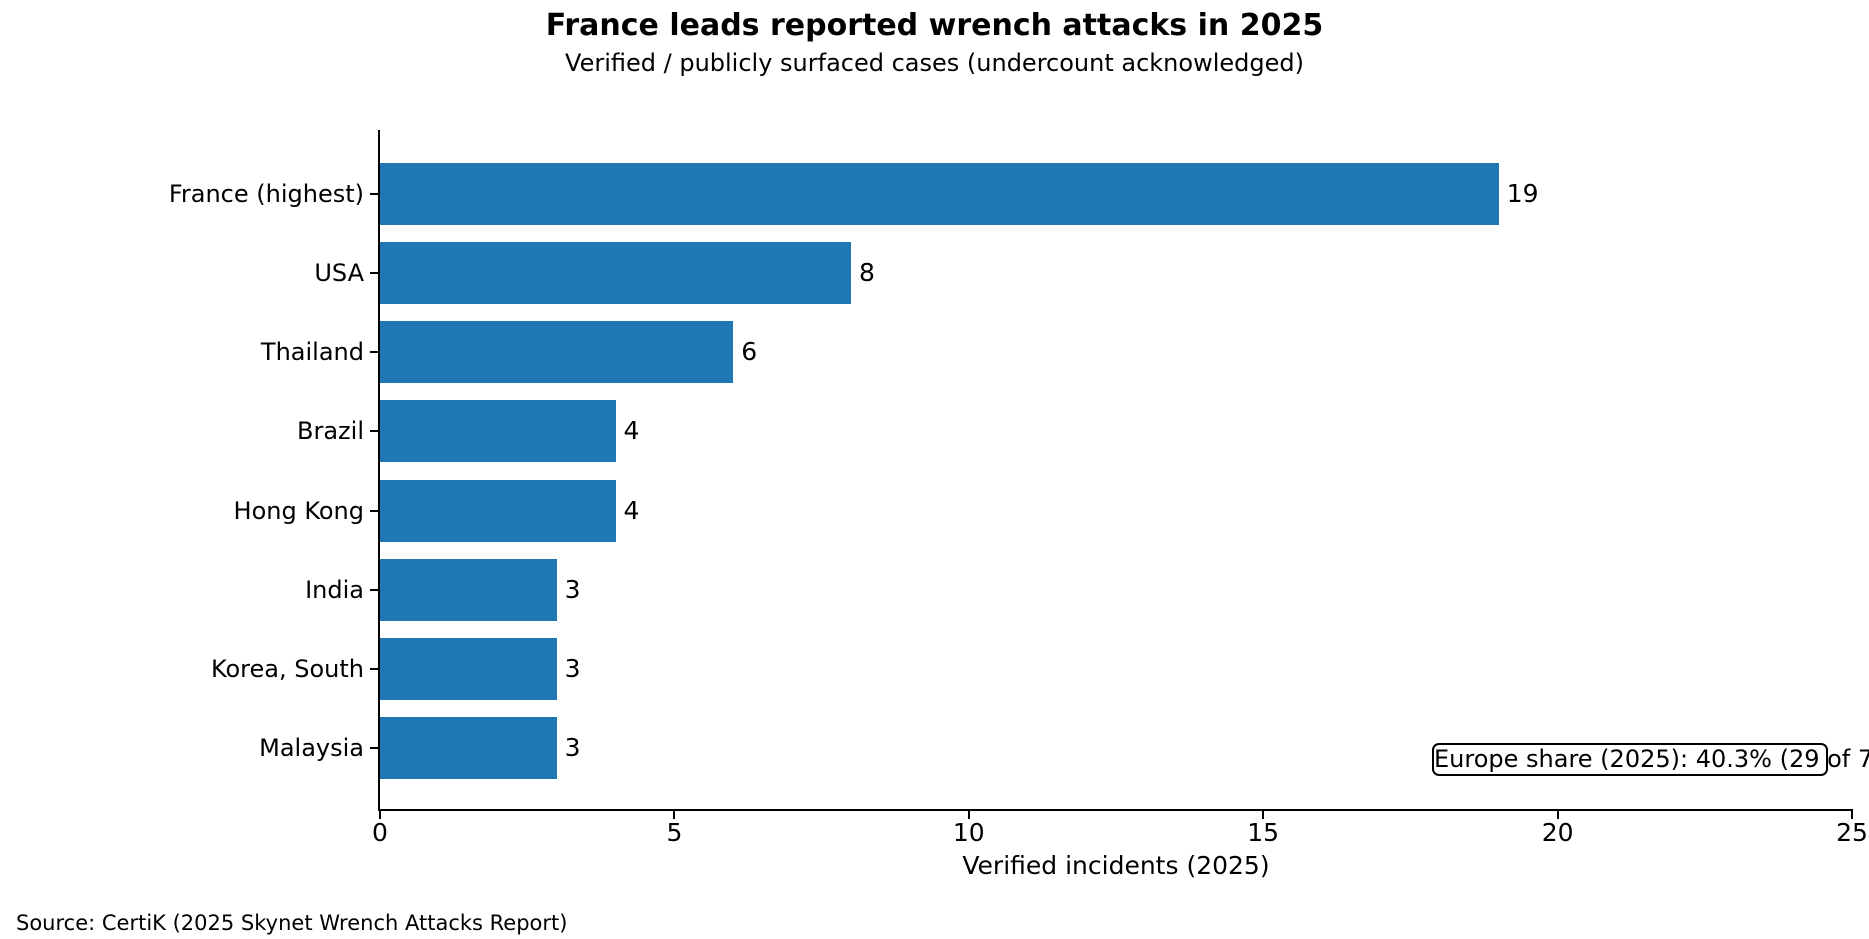  I want to click on annotation-box: Europe share (2025): 40.3% (29 of 72), so click(1650, 759).